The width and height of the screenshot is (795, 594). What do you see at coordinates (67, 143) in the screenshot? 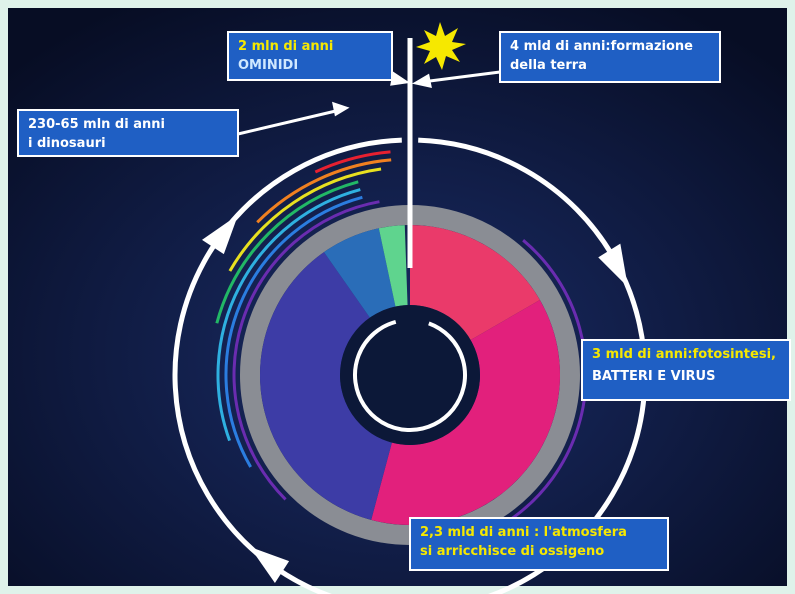
I see `label-text: i dinosauri` at bounding box center [67, 143].